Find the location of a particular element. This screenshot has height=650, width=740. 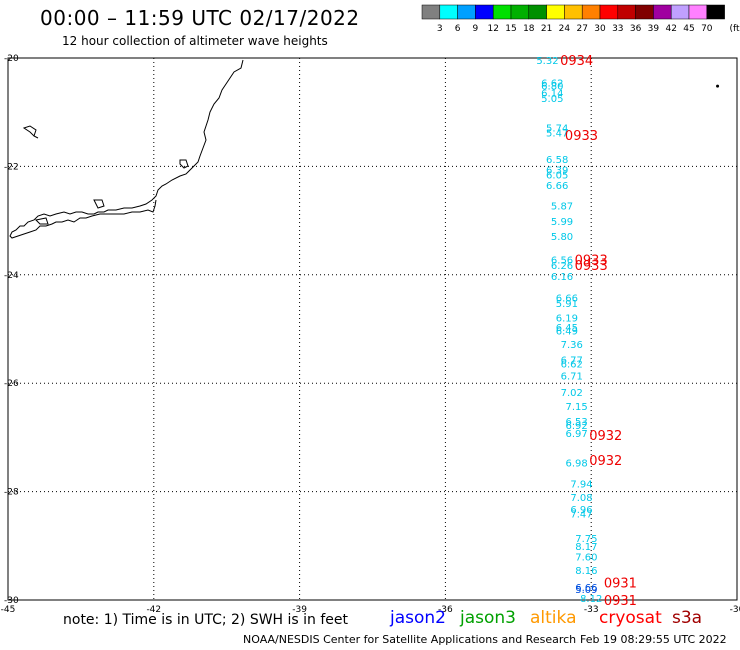

lat-tick-label: -30 is located at coordinates (11, 601).